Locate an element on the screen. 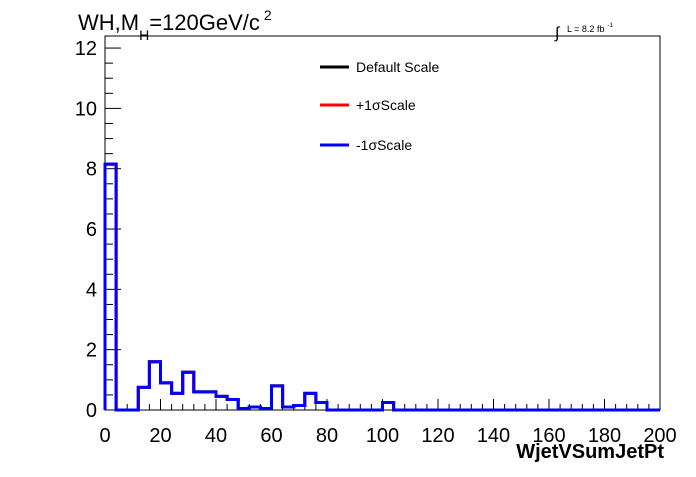 The image size is (696, 477). x-axis: 0 20 40 60 80 100 120 140 160 180 200 is located at coordinates (388, 423).